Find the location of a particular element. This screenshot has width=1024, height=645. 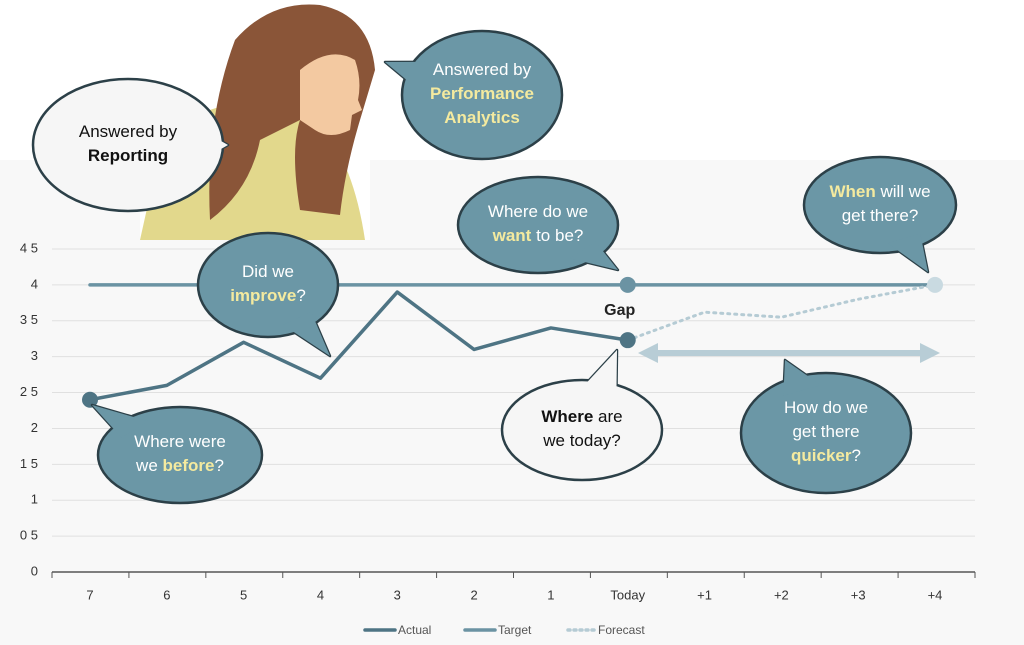

bubble-text: Reporting is located at coordinates (128, 155).